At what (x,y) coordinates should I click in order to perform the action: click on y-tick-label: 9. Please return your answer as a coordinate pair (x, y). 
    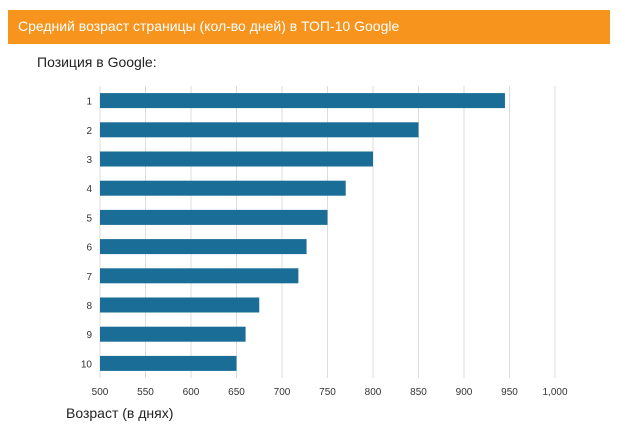
    Looking at the image, I should click on (89, 335).